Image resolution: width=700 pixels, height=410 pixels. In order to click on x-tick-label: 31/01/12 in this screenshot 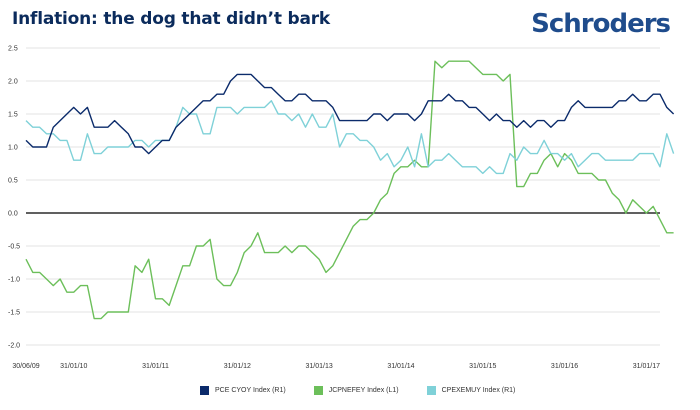, I will do `click(237, 366)`.